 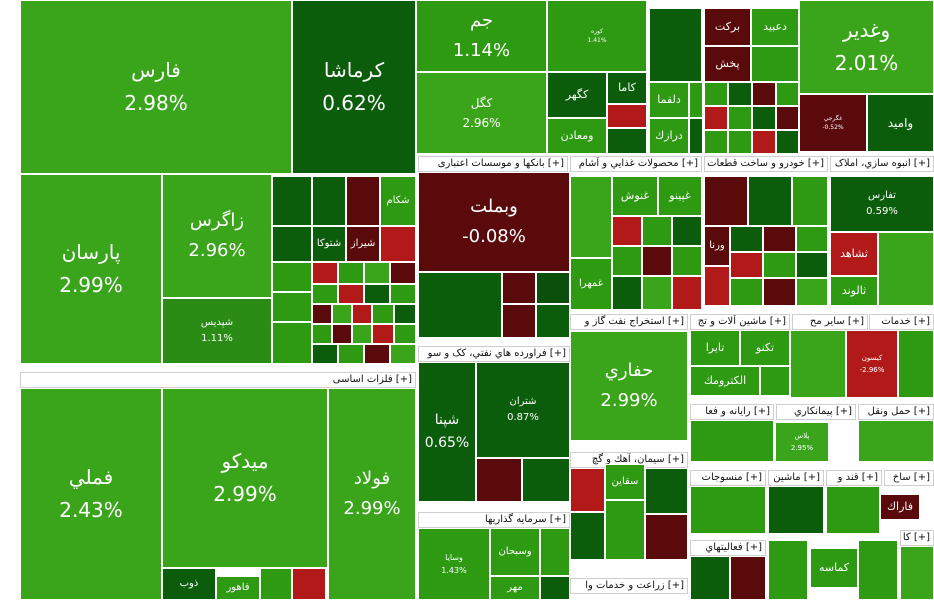 I want to click on sector-header: [+] ساير مح, so click(x=830, y=322).